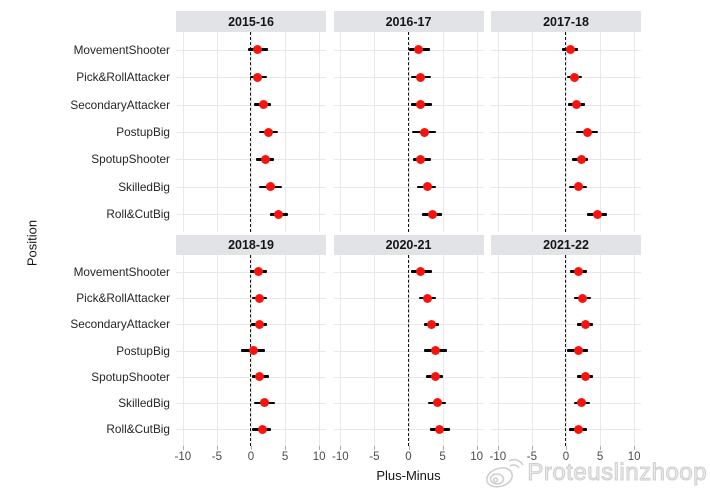  What do you see at coordinates (595, 473) in the screenshot?
I see `watermark: Proteuslinzhoop` at bounding box center [595, 473].